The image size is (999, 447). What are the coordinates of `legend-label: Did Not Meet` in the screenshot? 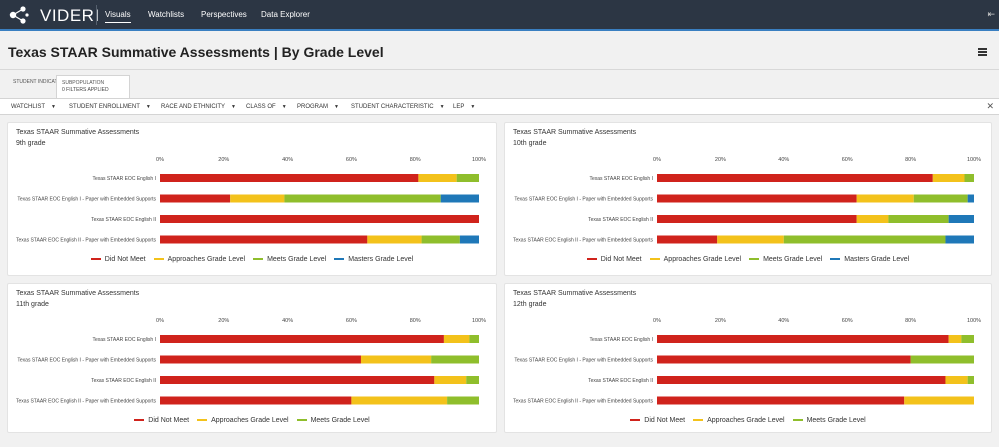 It's located at (665, 420).